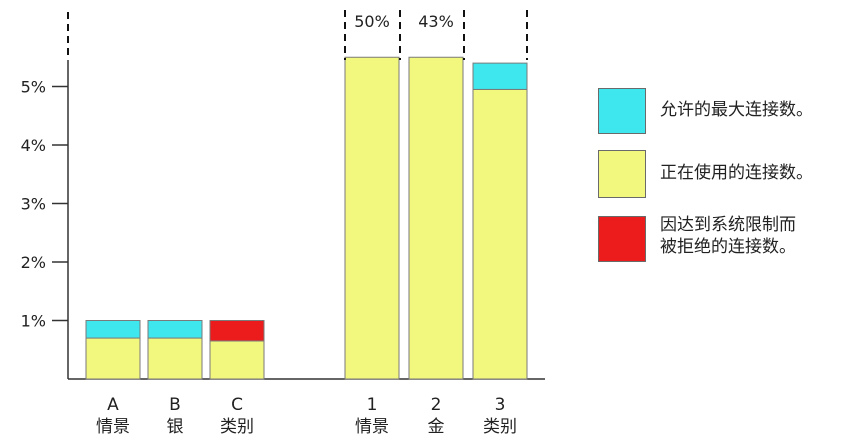 This screenshot has height=440, width=857. Describe the element at coordinates (436, 405) in the screenshot. I see `x-tick-label: 2` at that location.